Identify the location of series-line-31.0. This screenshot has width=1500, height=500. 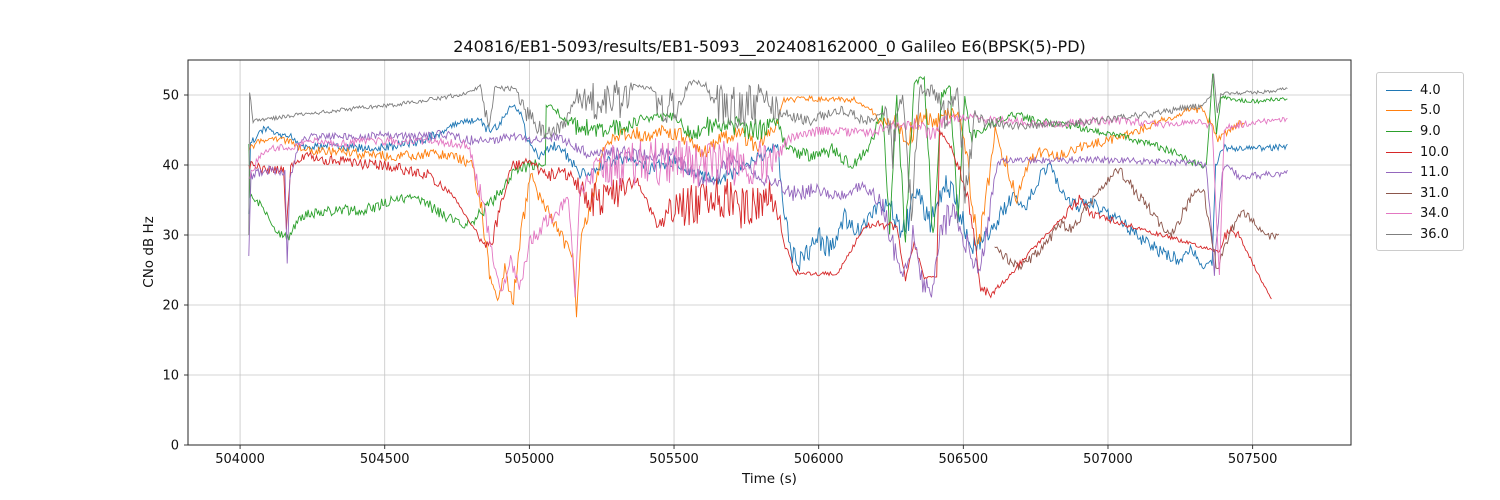
(1136, 219).